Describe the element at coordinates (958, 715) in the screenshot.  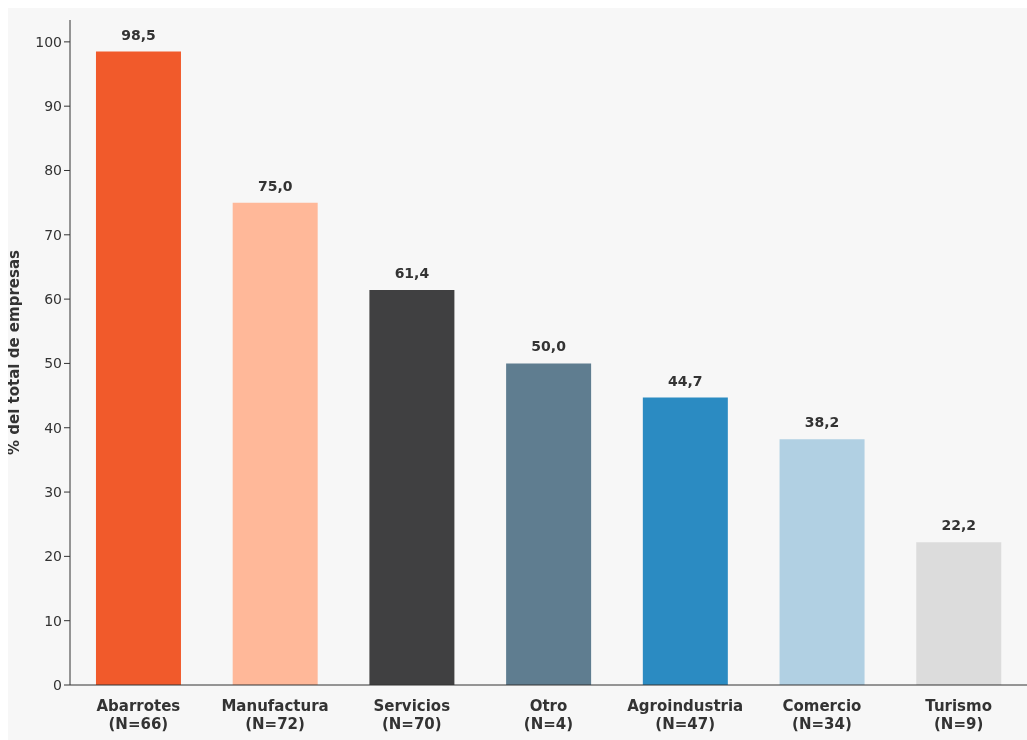
I see `x-tick-label: Turismo (N=9)` at that location.